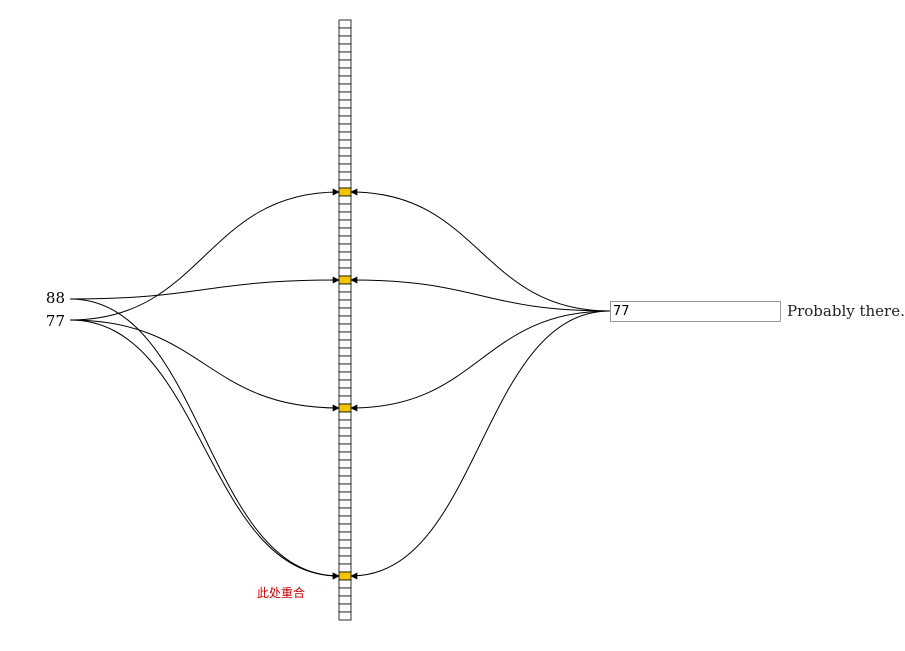 The width and height of the screenshot is (905, 651). Describe the element at coordinates (281, 592) in the screenshot. I see `overlap-note: 此处重合` at that location.